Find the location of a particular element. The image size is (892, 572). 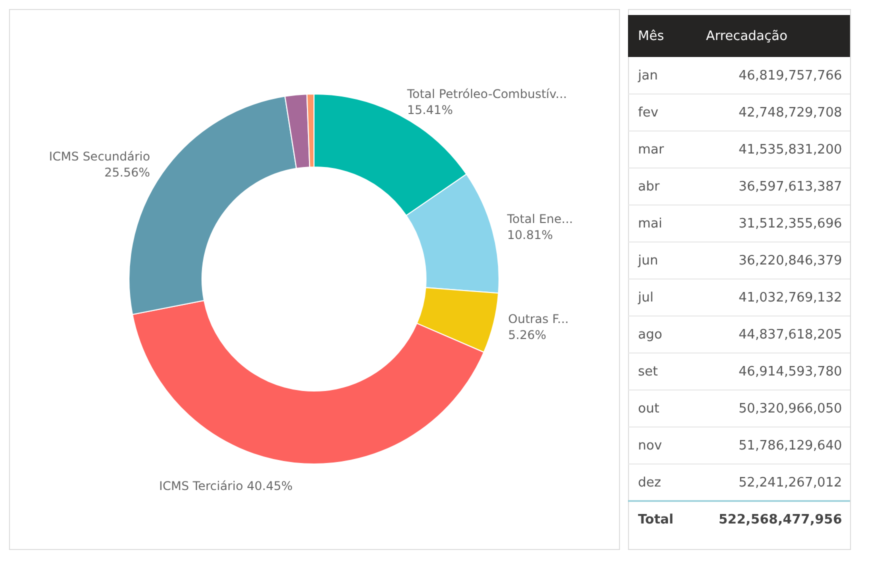

category-label: jul is located at coordinates (645, 298).